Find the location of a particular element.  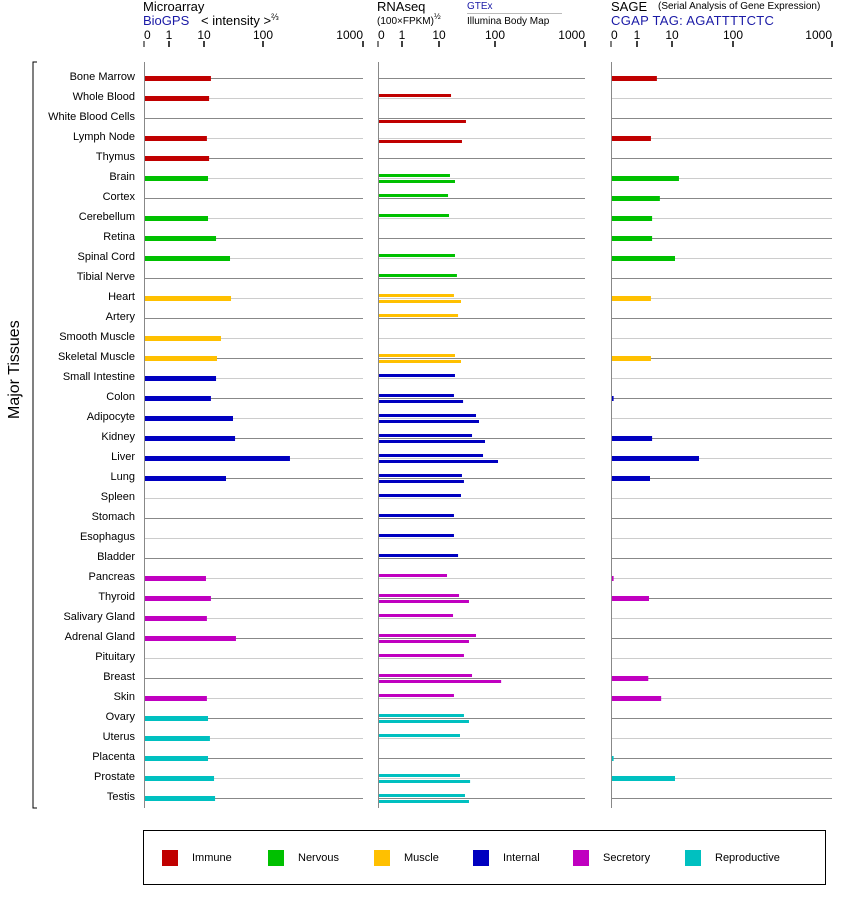

rnaseq-bar-salivary-gland is located at coordinates (416, 615).